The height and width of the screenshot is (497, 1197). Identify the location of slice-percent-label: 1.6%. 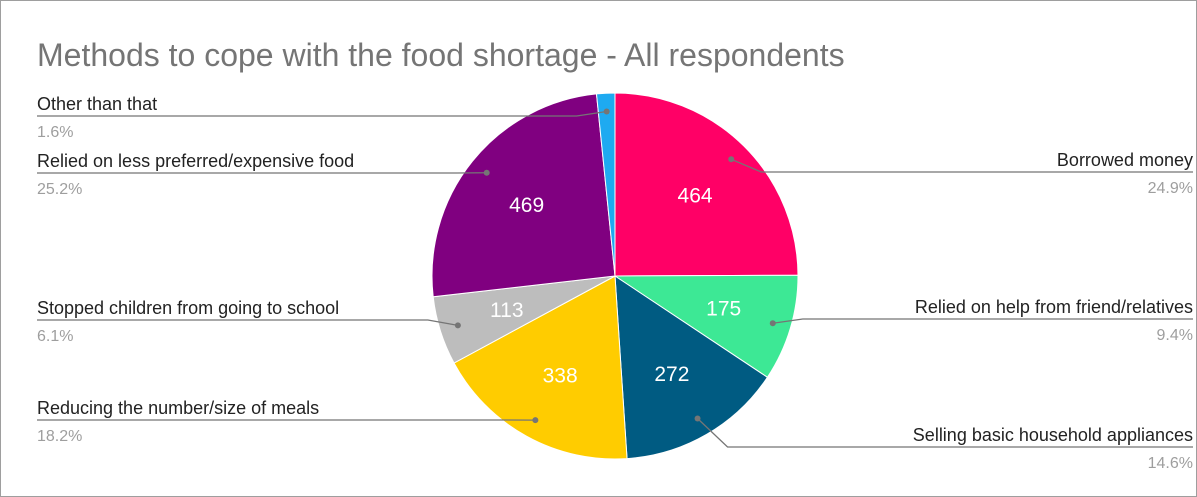
(55, 132).